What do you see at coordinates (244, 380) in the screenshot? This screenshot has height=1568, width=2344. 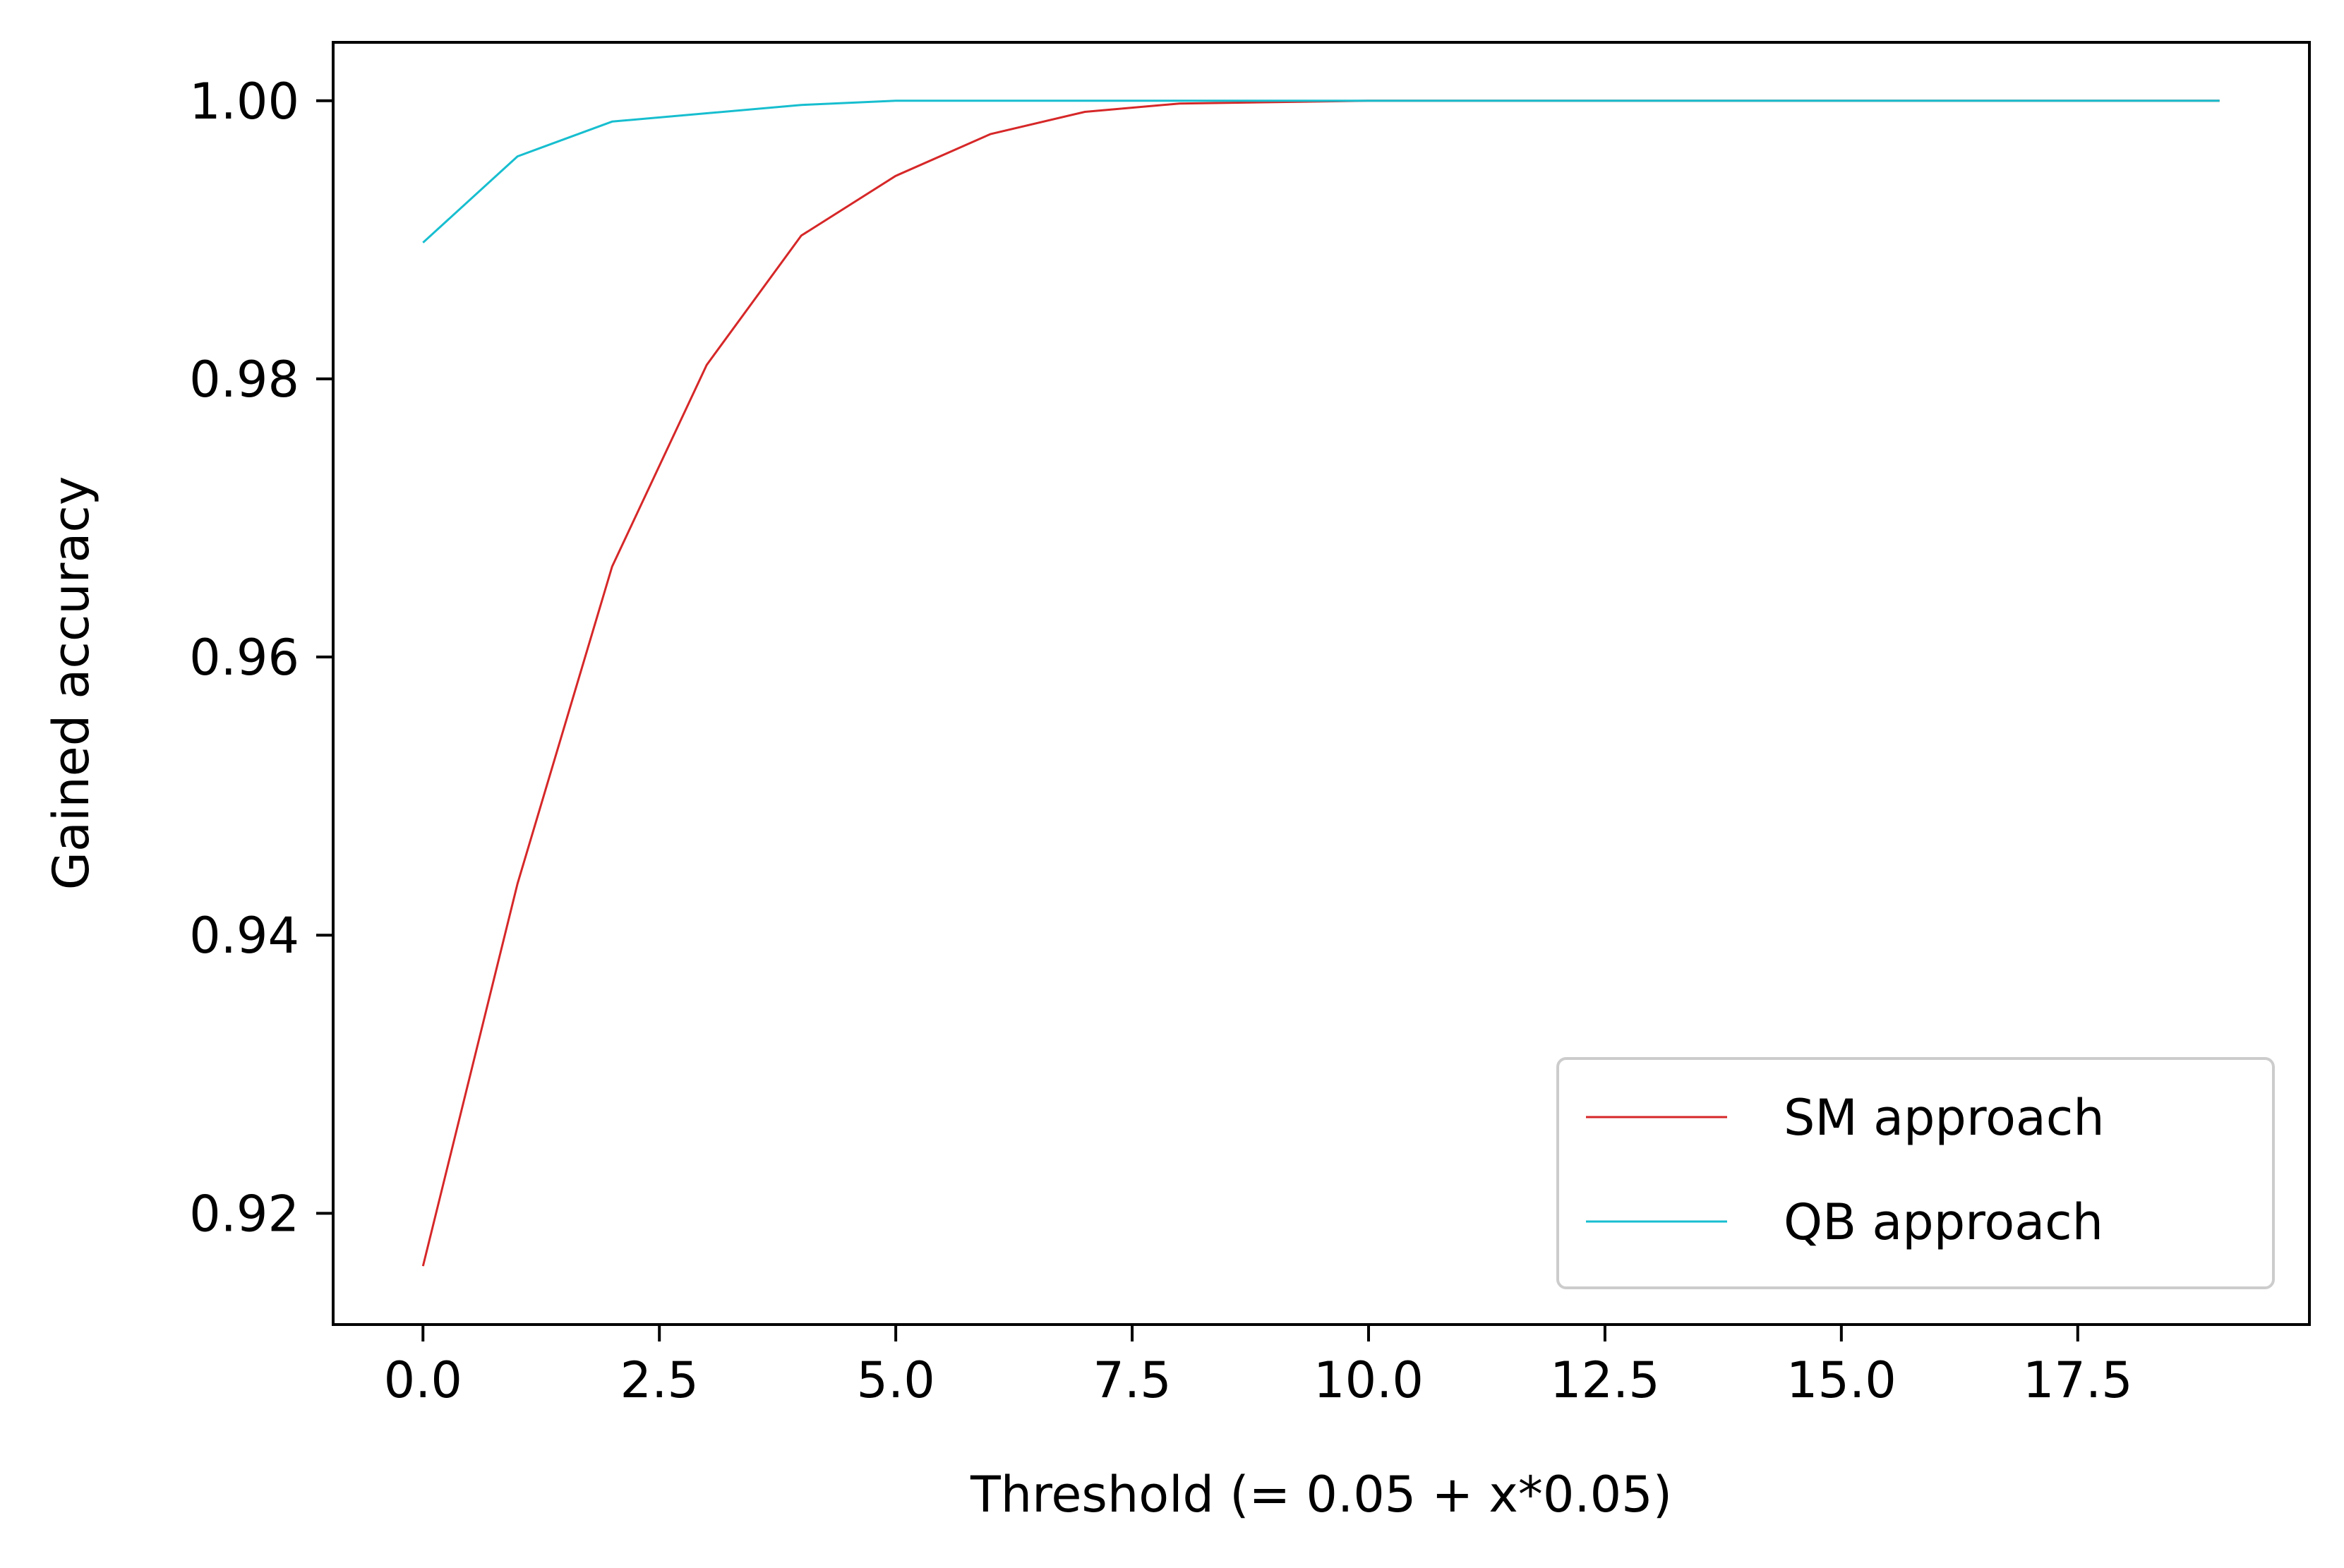 I see `y-tick-label: 0.98` at bounding box center [244, 380].